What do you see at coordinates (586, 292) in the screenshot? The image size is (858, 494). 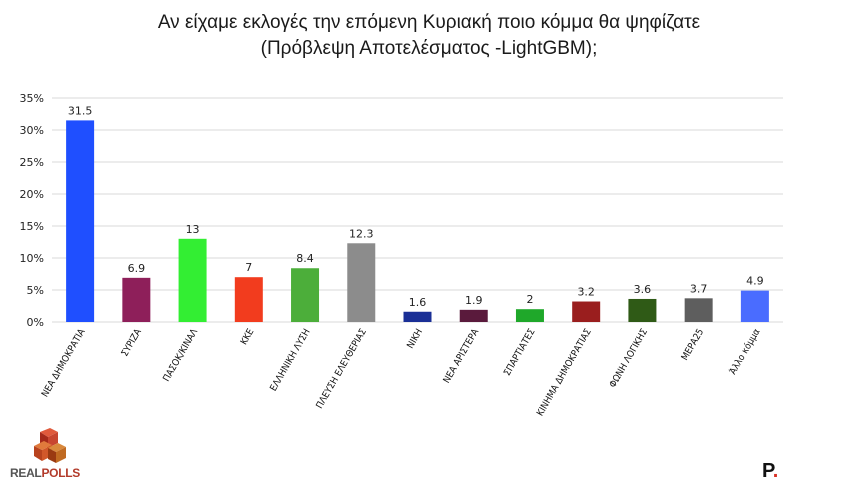 I see `data-label: 3.2` at bounding box center [586, 292].